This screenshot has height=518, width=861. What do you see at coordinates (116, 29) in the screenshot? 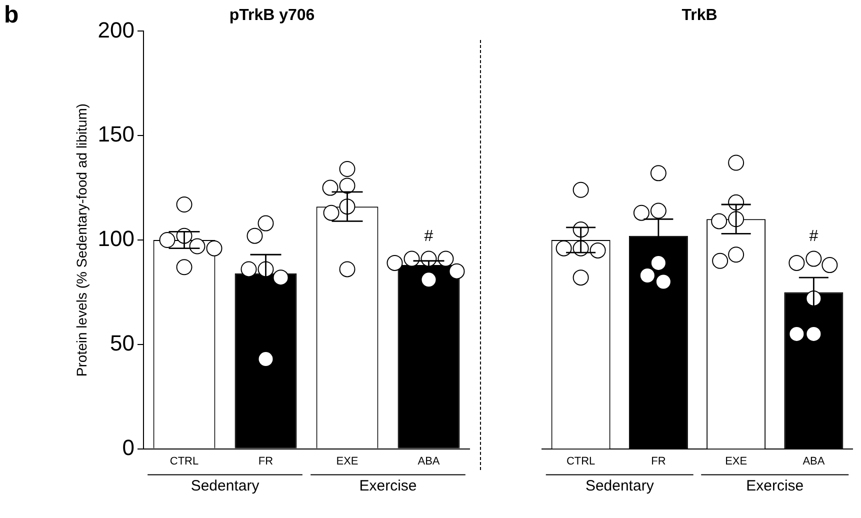
I see `y-tick-label: 200` at bounding box center [116, 29].